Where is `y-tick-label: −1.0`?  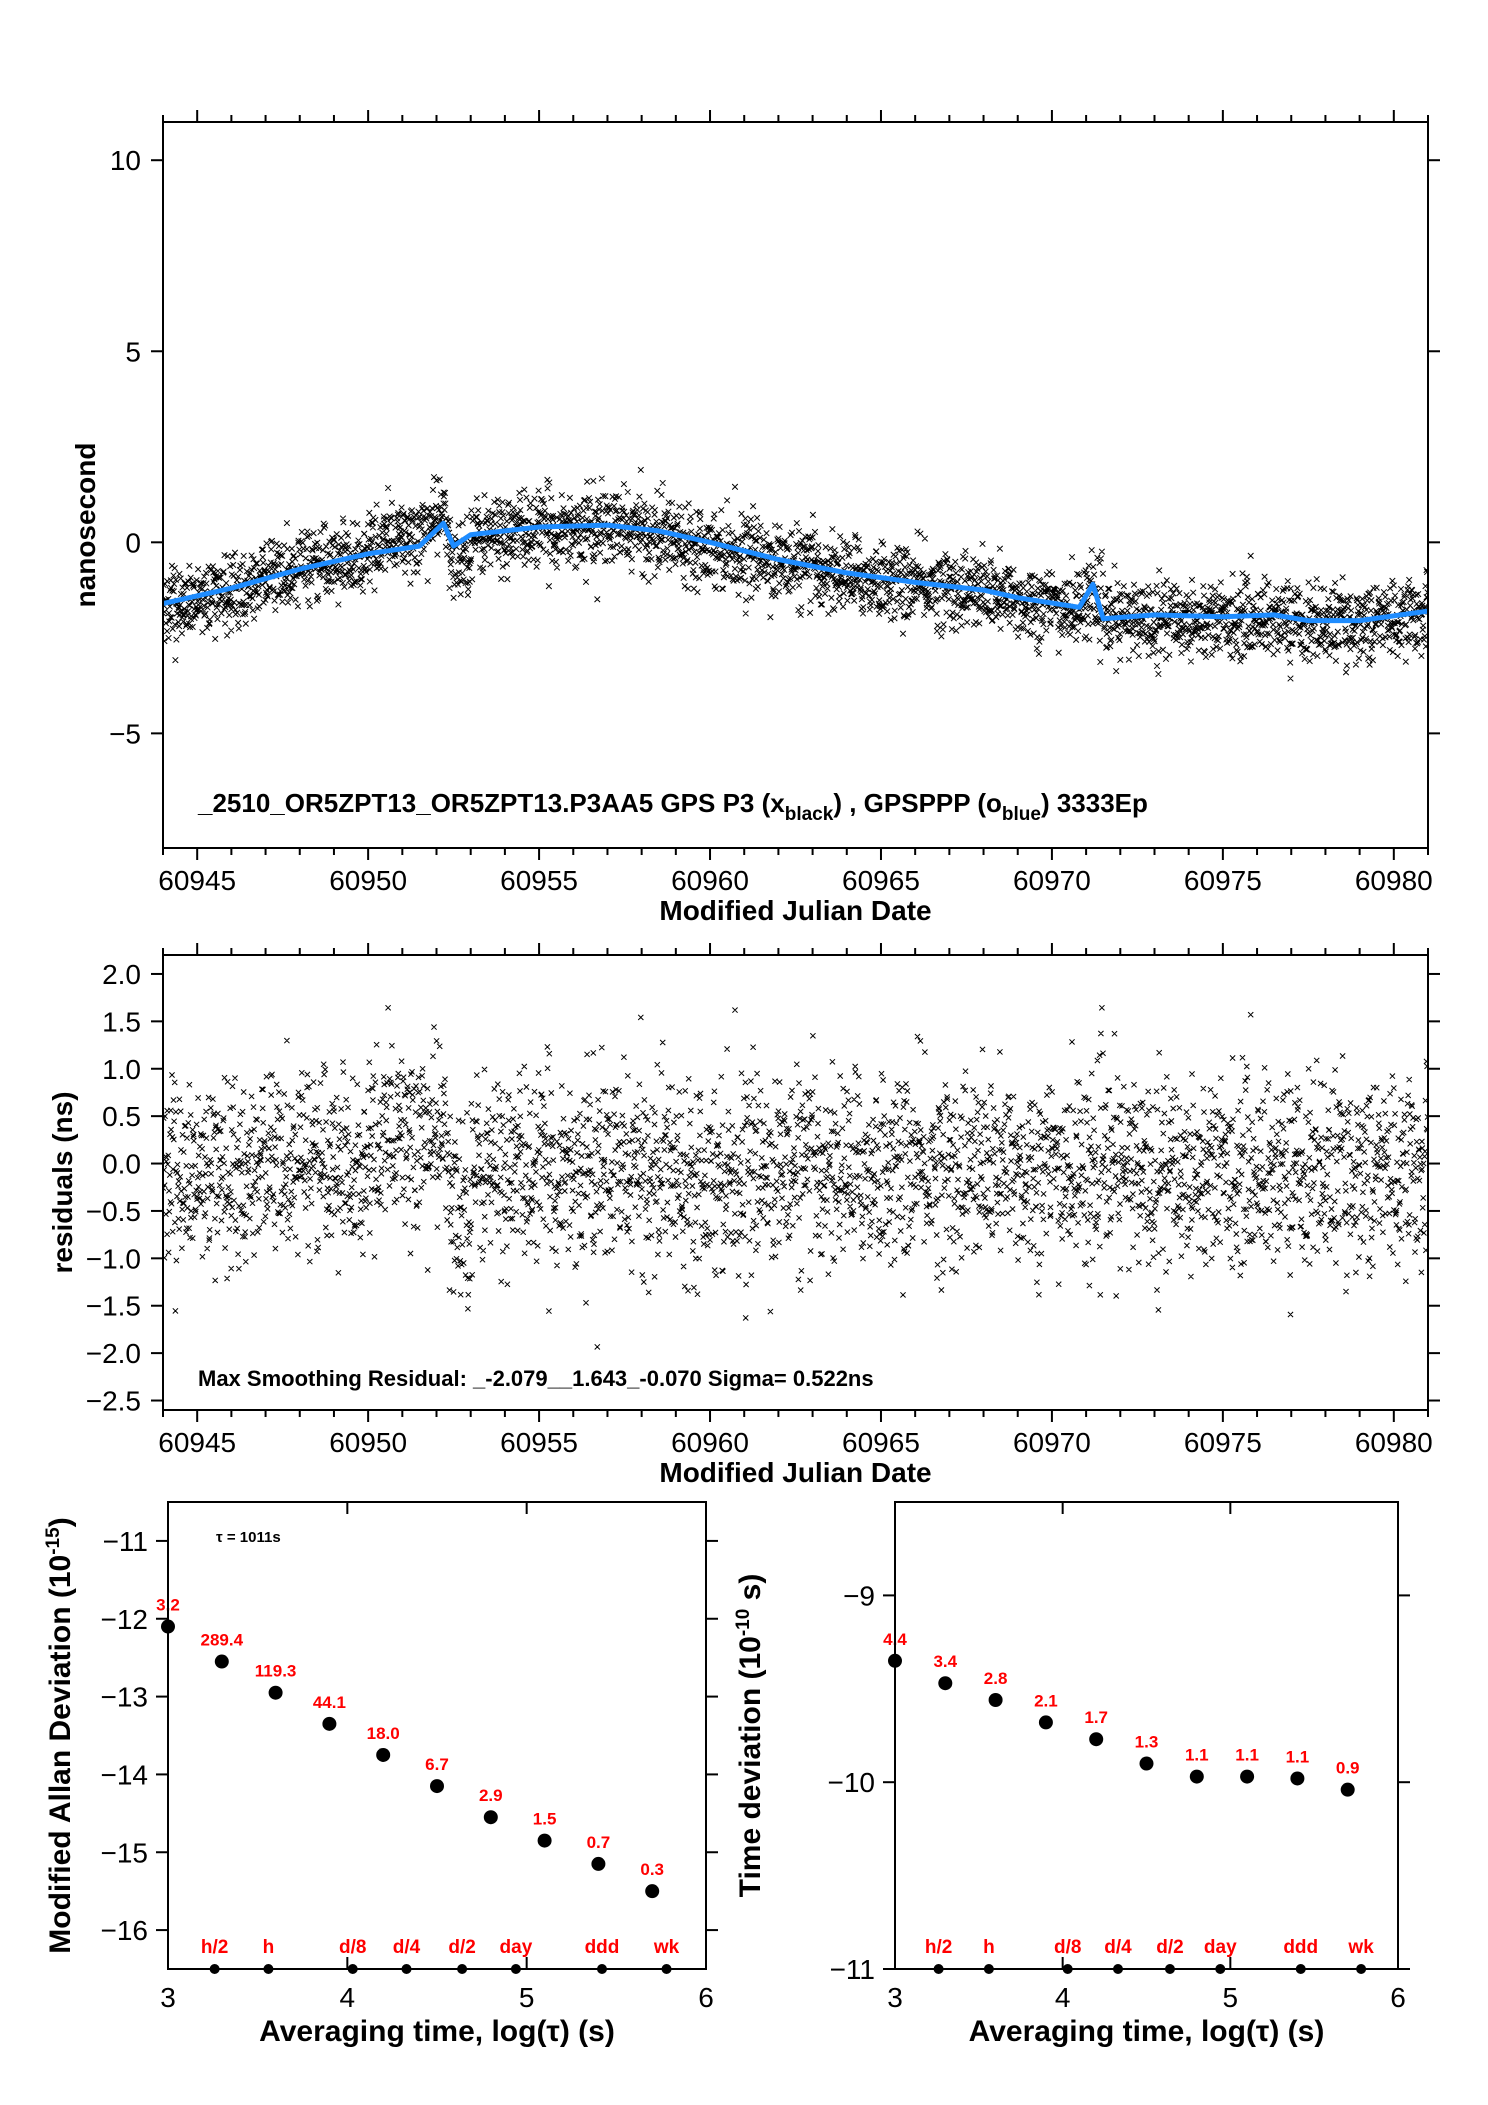
y-tick-label: −1.0 is located at coordinates (113, 1258).